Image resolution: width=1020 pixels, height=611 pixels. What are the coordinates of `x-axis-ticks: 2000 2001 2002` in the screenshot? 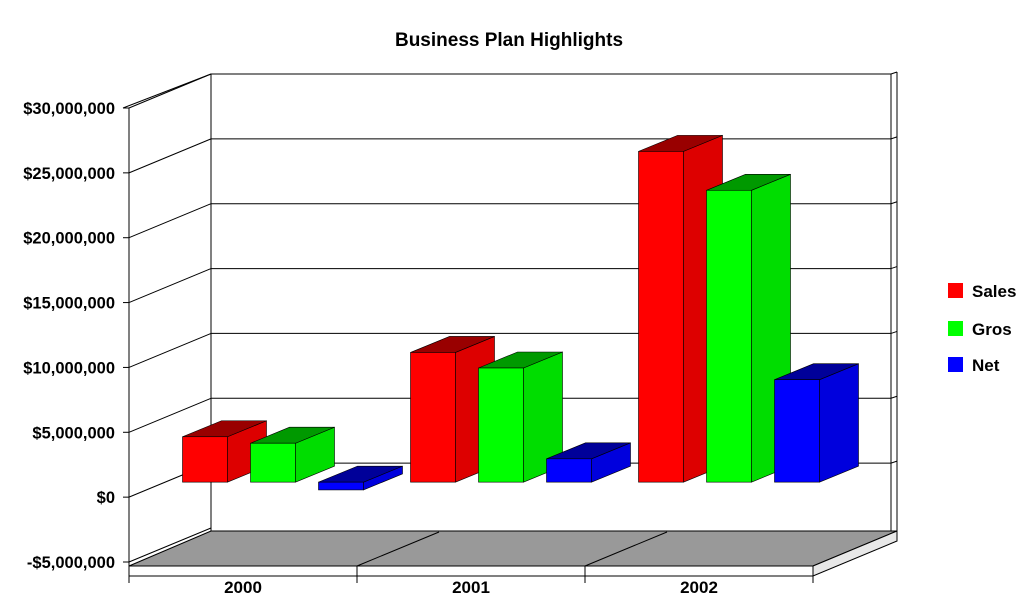 It's located at (471, 581).